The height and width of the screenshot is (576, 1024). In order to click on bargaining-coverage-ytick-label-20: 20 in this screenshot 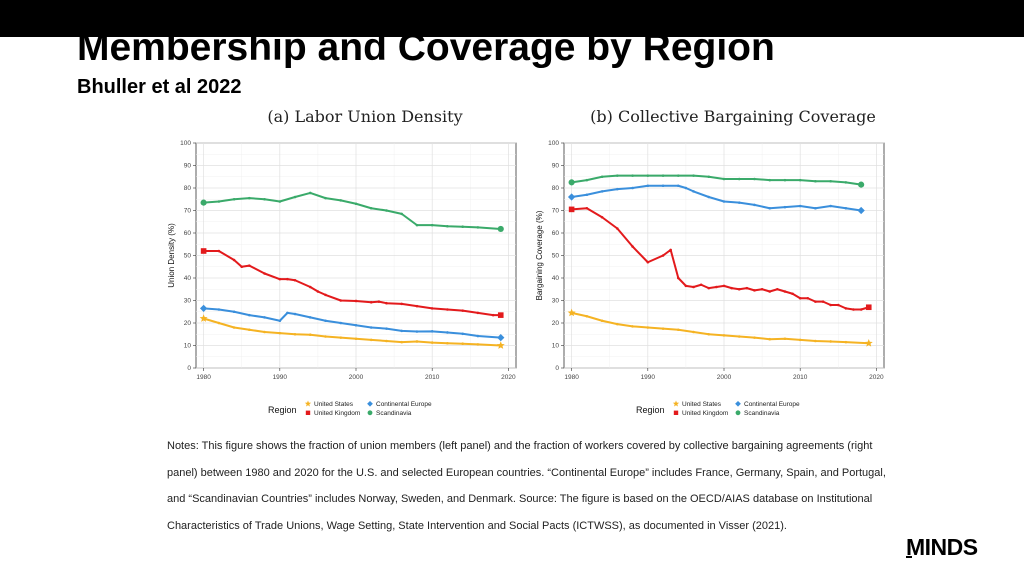, I will do `click(556, 323)`.